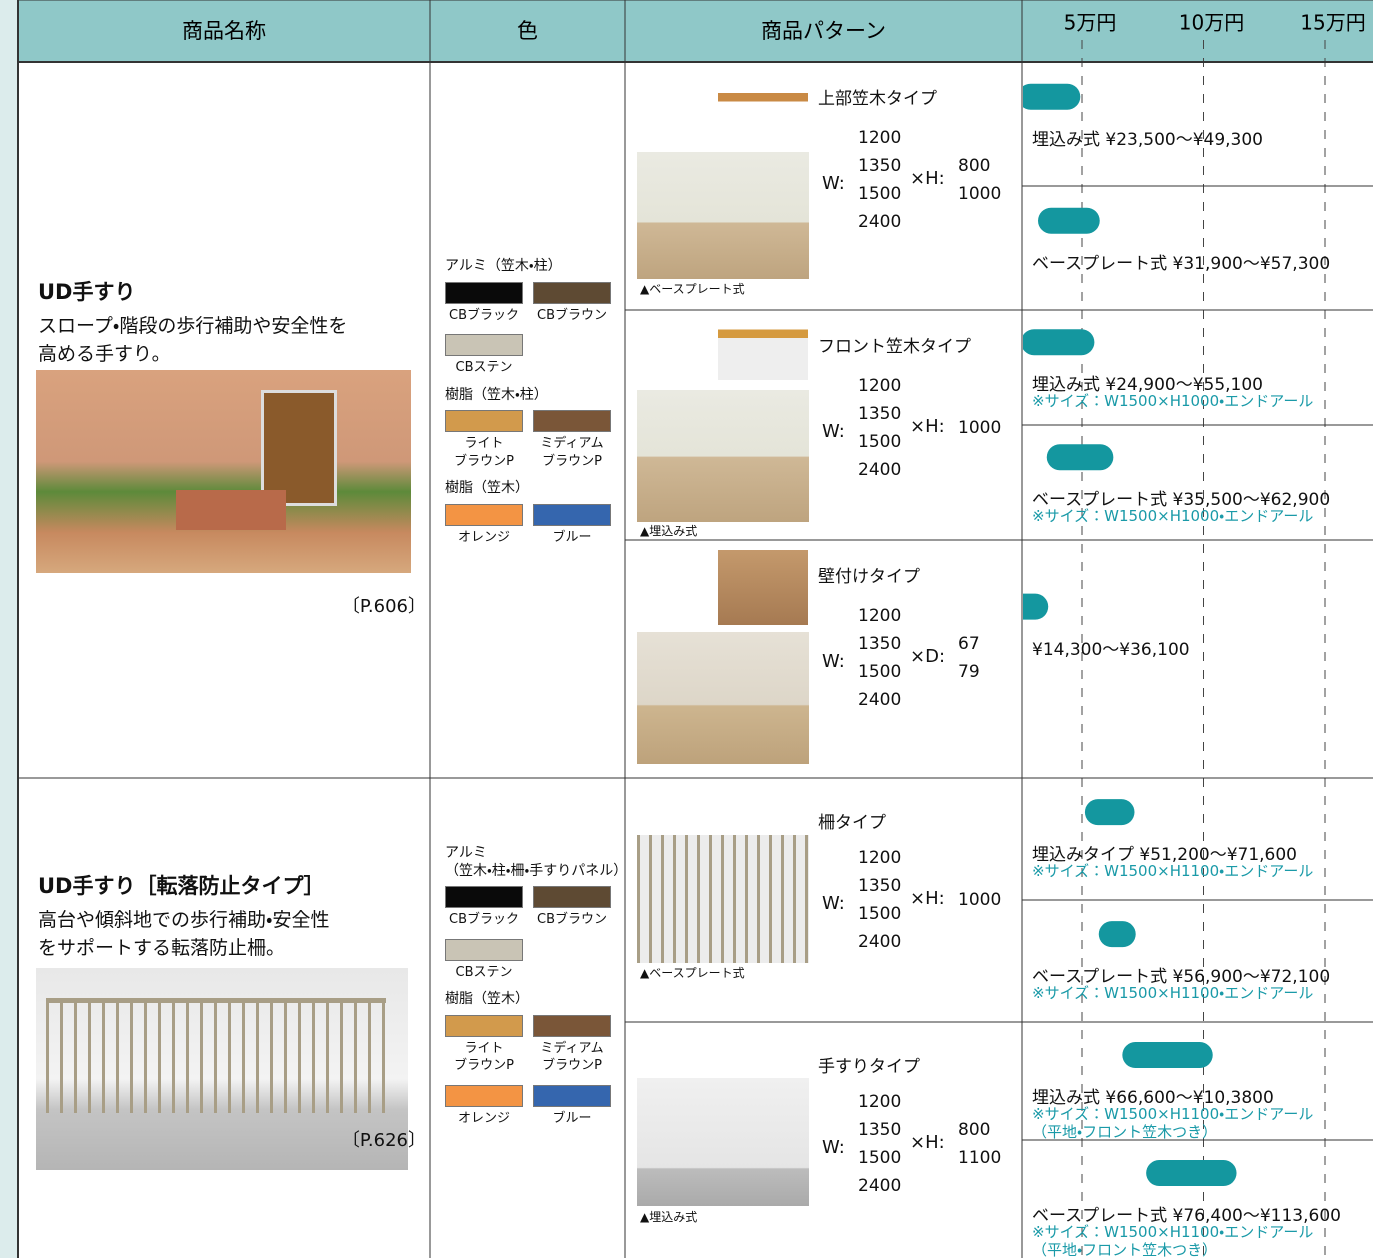  Describe the element at coordinates (974, 1130) in the screenshot. I see `dim-value: 800` at that location.